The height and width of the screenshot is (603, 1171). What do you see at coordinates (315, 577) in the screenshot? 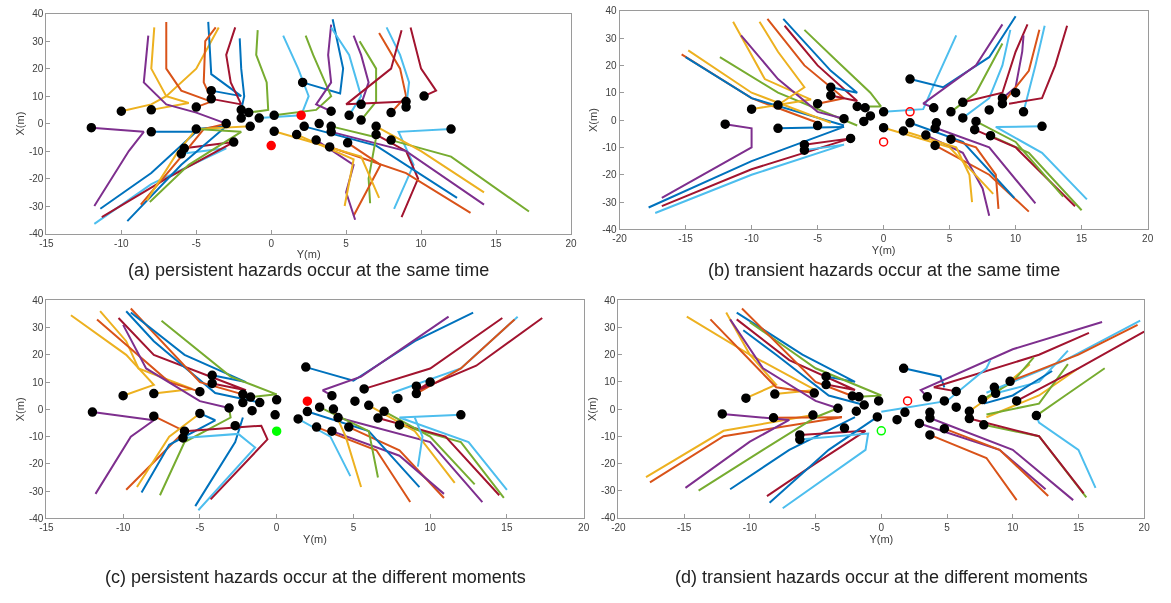
I see `text: (c) persistent hazards occur at the different moments` at bounding box center [315, 577].